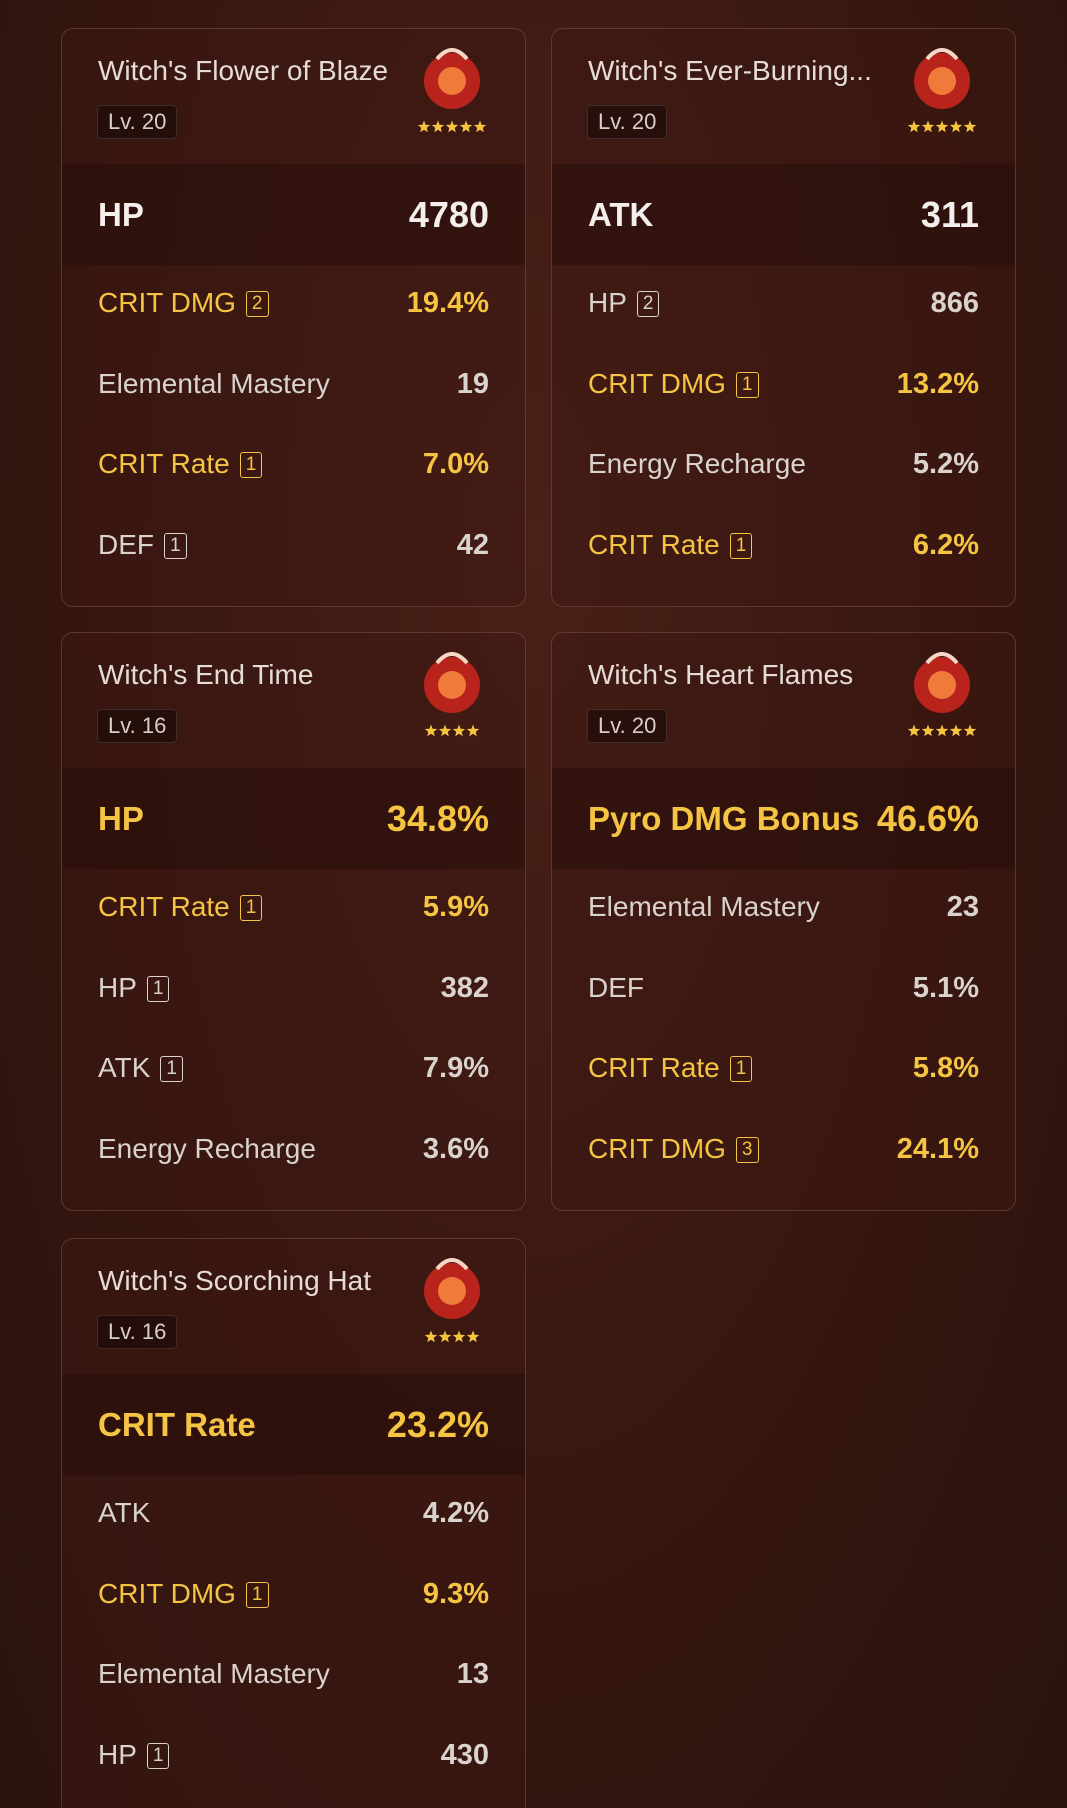  I want to click on substat-label: DEF, so click(616, 987).